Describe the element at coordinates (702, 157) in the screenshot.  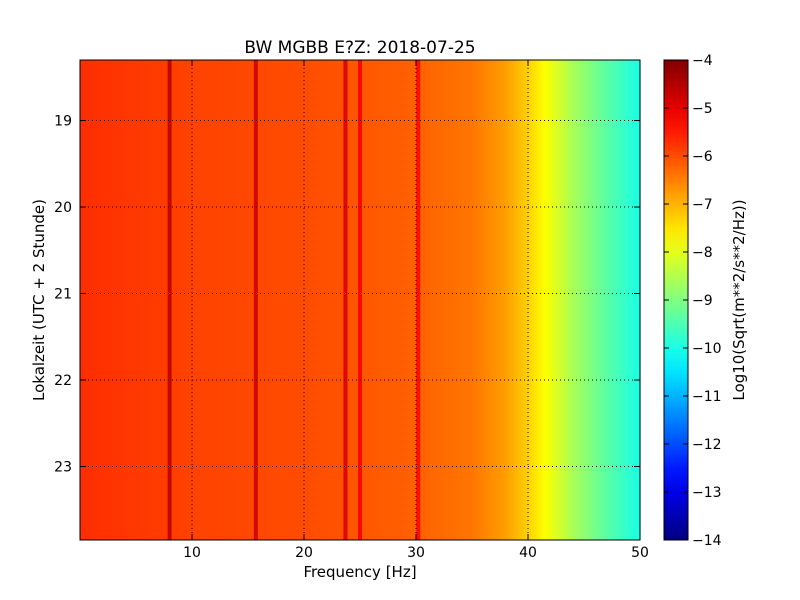
I see `colorbar-tick-label: −6` at that location.